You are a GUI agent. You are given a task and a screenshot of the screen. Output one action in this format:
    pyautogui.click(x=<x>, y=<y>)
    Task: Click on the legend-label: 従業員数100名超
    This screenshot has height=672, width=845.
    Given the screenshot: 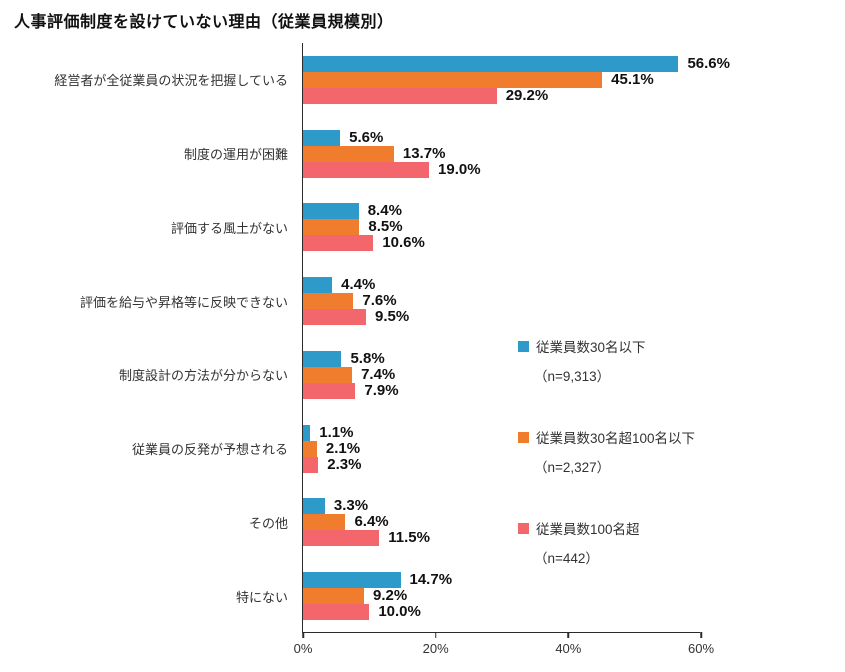 What is the action you would take?
    pyautogui.click(x=588, y=529)
    